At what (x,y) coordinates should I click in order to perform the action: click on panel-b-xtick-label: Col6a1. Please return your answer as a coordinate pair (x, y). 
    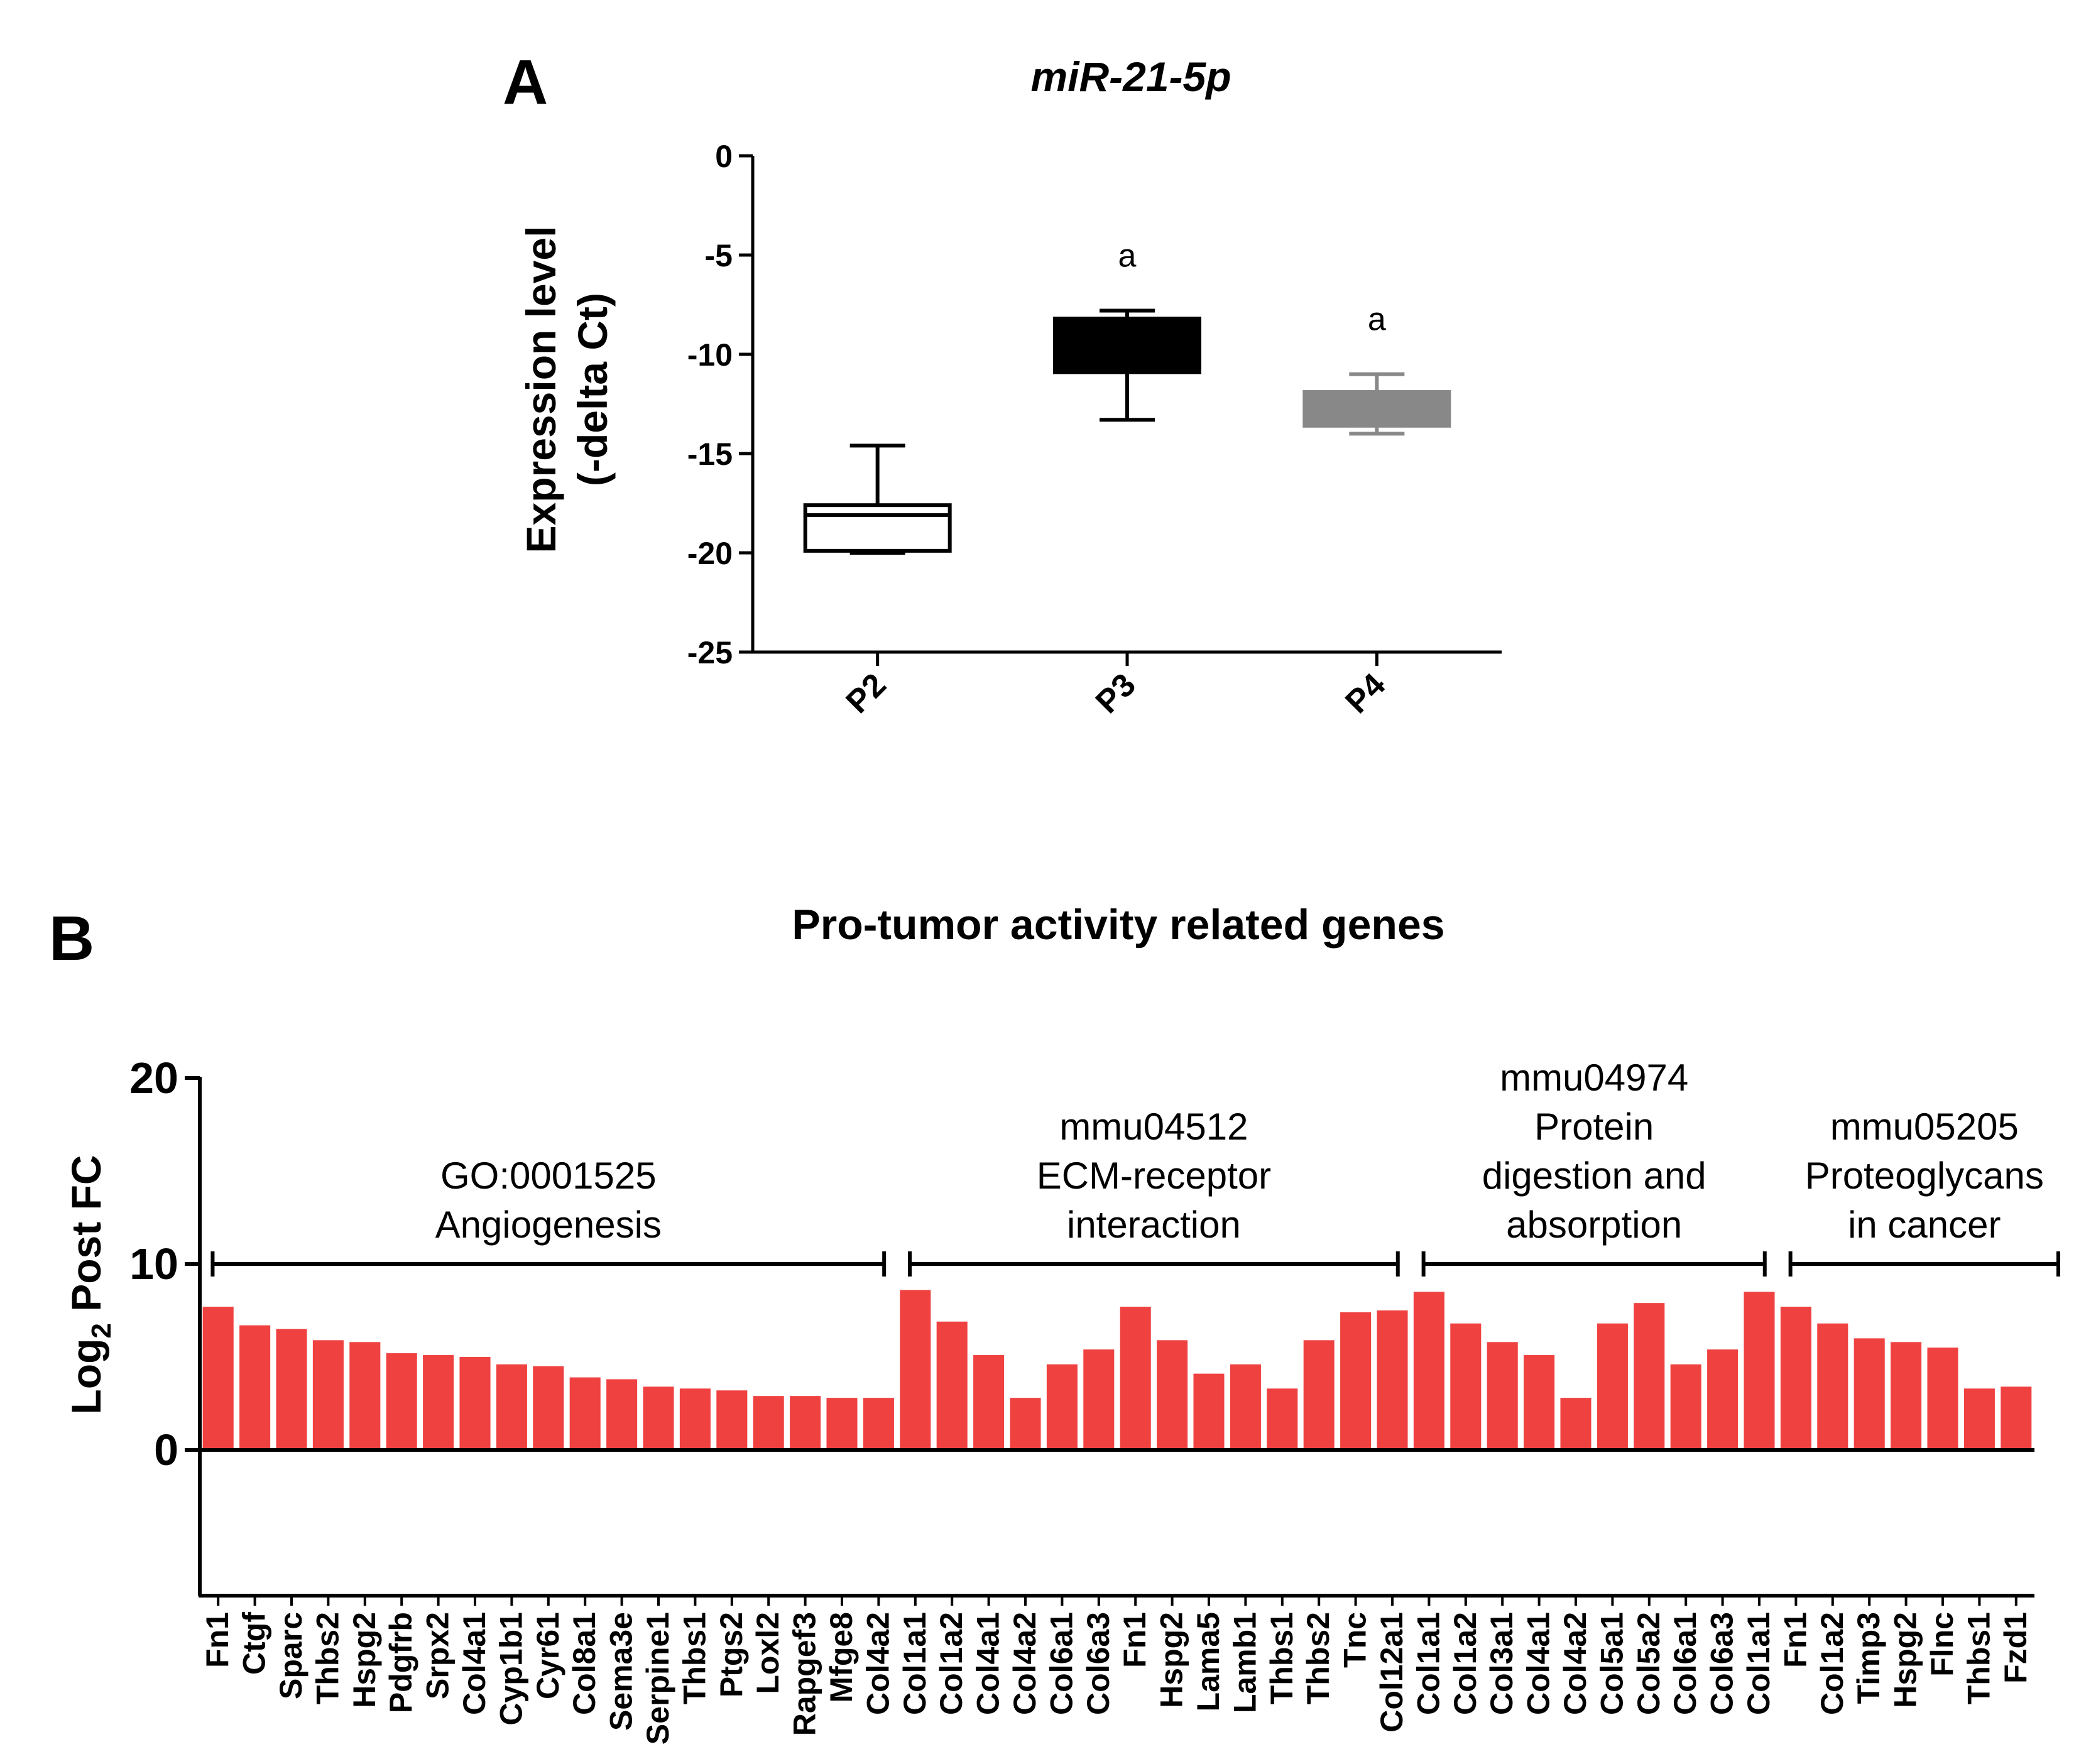
    Looking at the image, I should click on (1685, 1663).